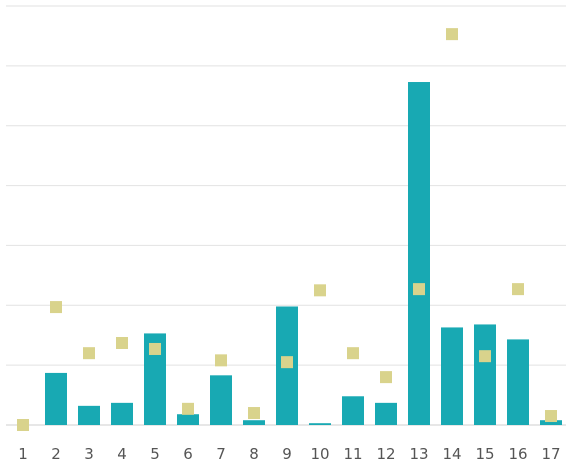 The width and height of the screenshot is (570, 467). Describe the element at coordinates (319, 454) in the screenshot. I see `x-tick-label: 10` at that location.